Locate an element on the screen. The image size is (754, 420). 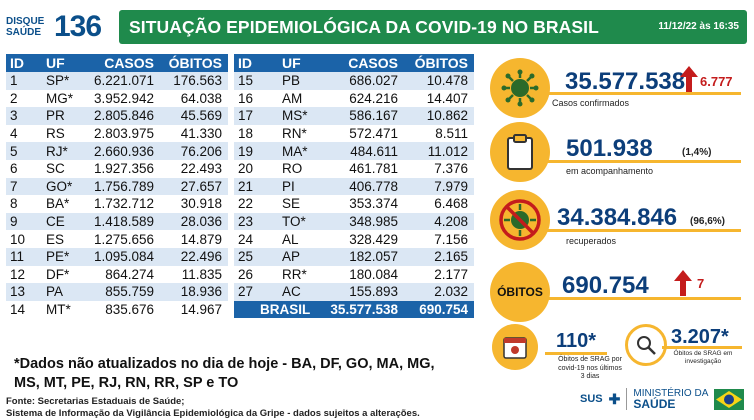
table-row: 1 SP* 6.221.071 176.563 is located at coordinates (117, 81).